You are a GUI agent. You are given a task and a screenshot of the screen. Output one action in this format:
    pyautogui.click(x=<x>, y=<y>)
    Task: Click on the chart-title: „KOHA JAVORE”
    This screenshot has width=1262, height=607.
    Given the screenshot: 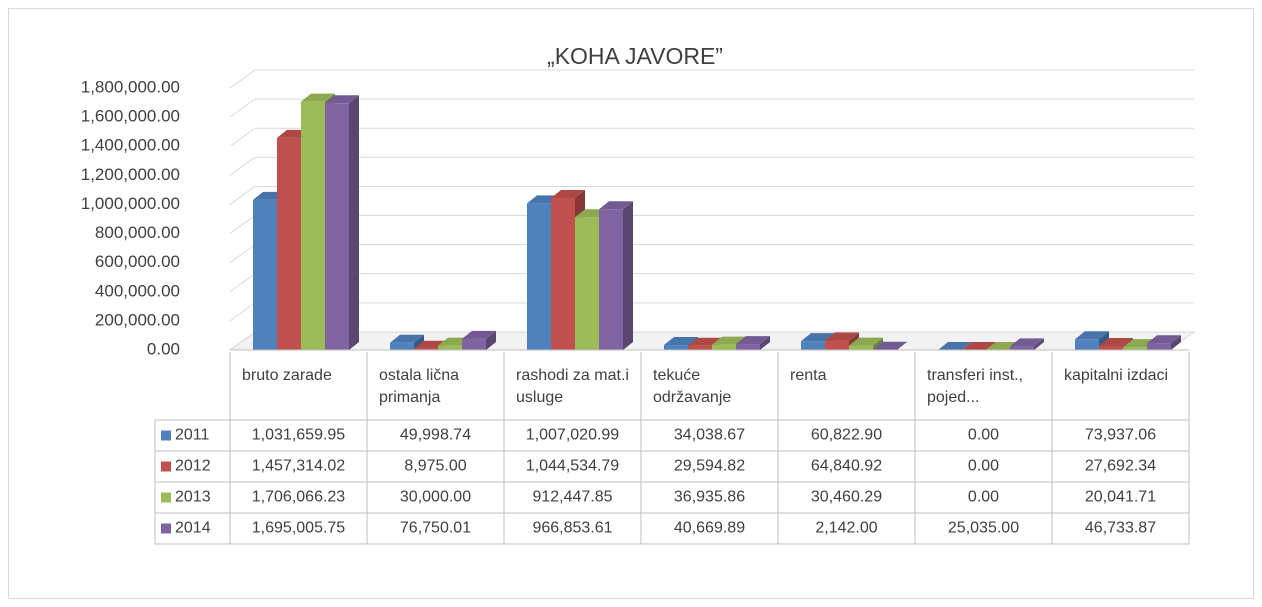 What is the action you would take?
    pyautogui.click(x=635, y=56)
    